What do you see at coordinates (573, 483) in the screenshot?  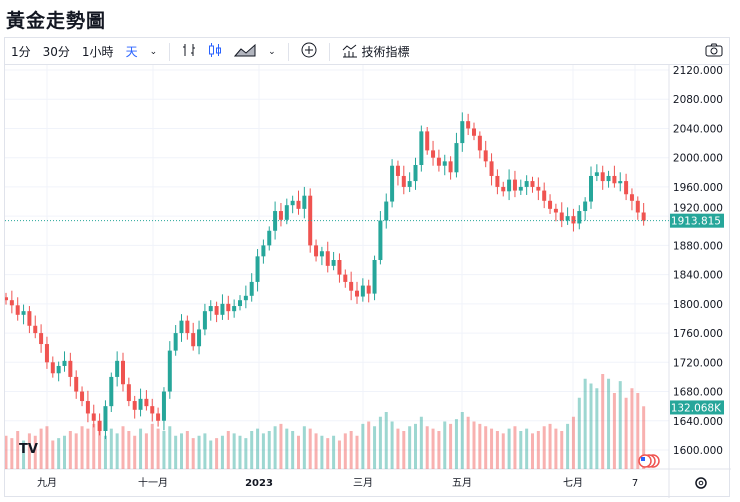 I see `time-tick-label: 七月` at bounding box center [573, 483].